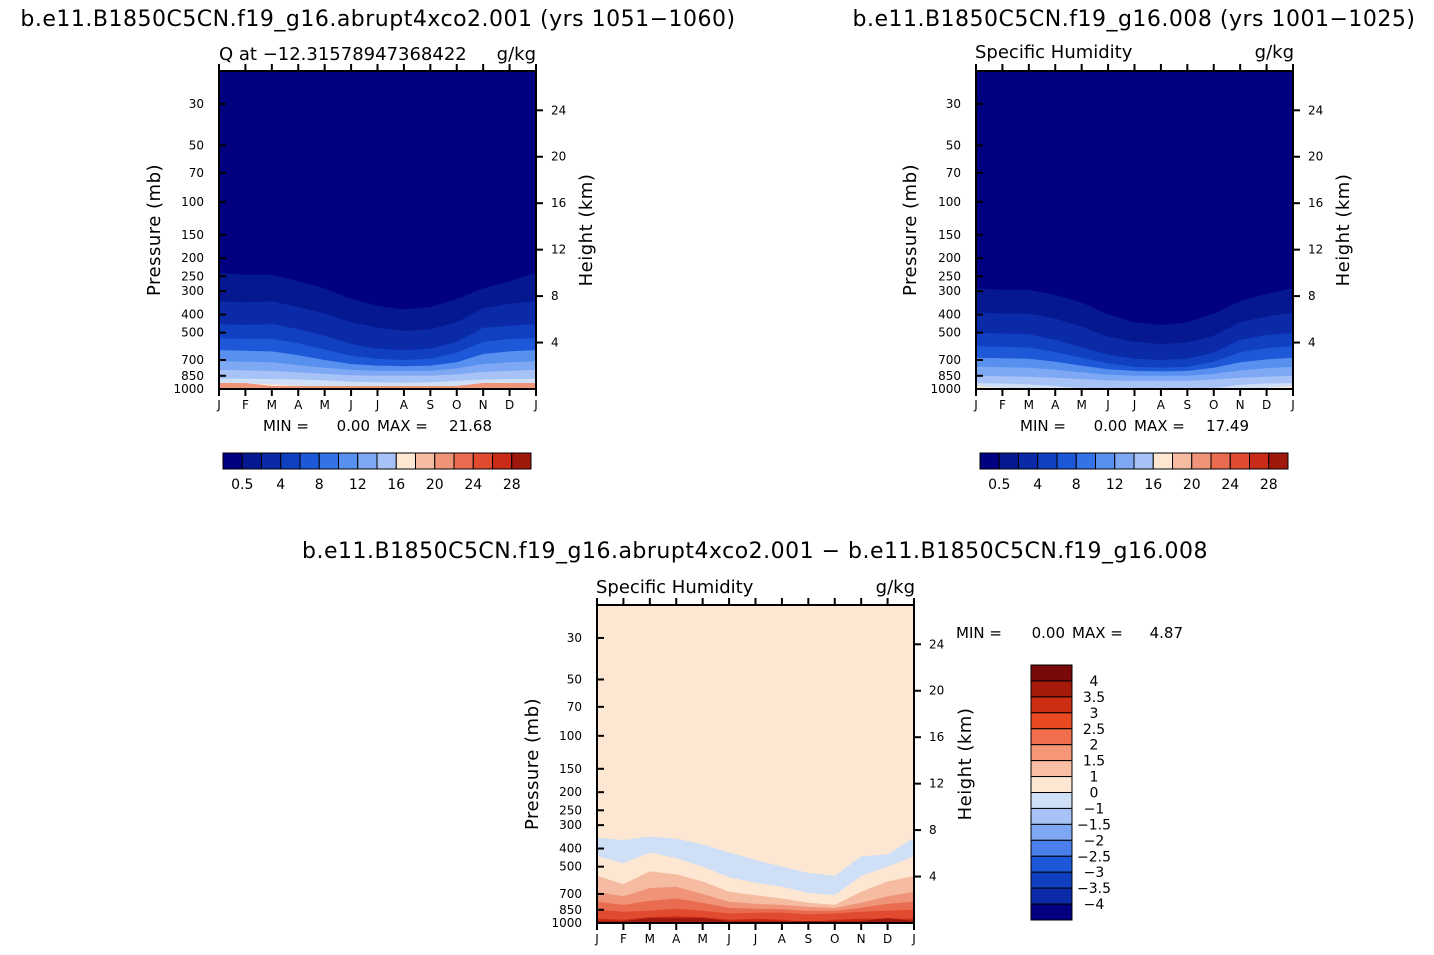  What do you see at coordinates (975, 405) in the screenshot?
I see `p2-xtick-label-0: J` at bounding box center [975, 405].